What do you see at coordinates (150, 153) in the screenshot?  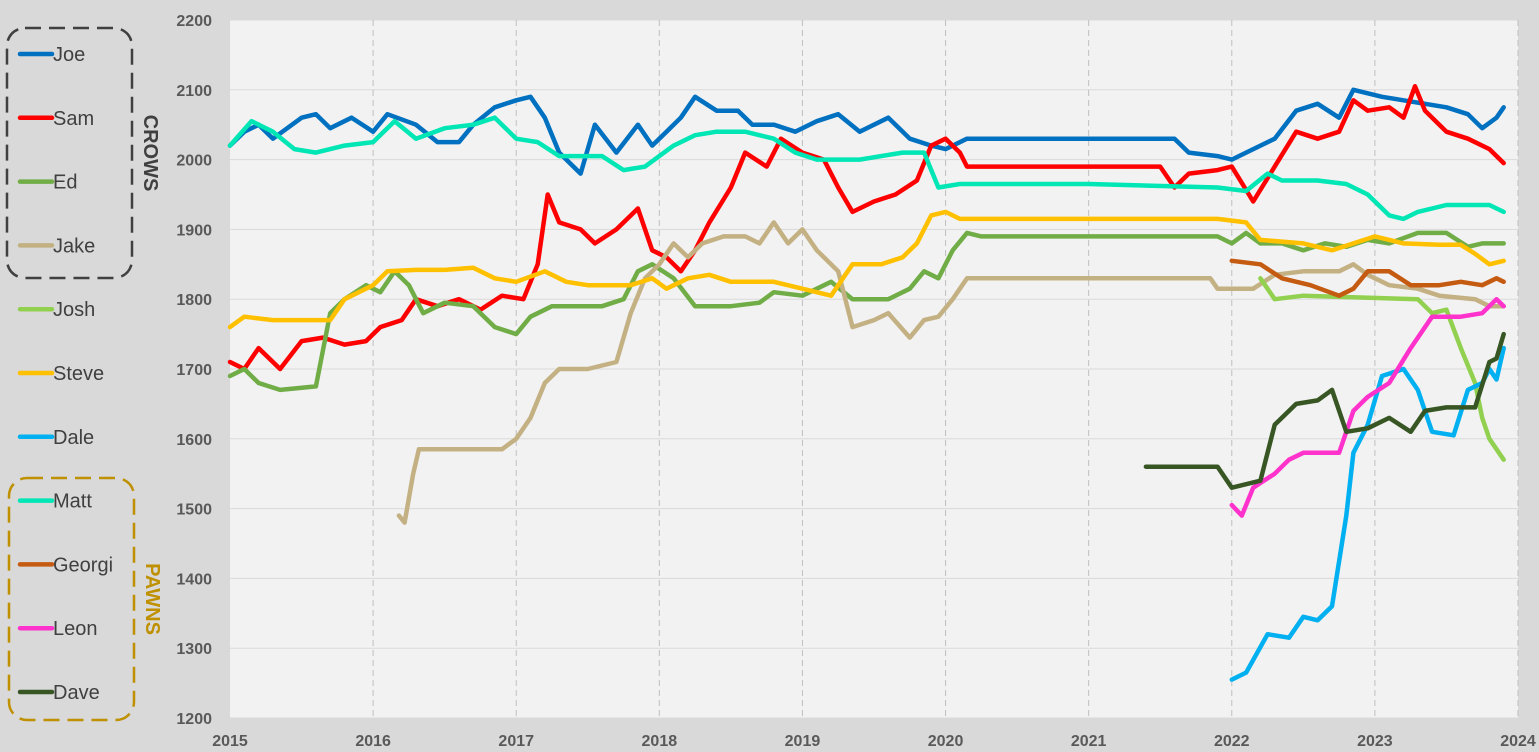 I see `group-label-crows: CROWS` at bounding box center [150, 153].